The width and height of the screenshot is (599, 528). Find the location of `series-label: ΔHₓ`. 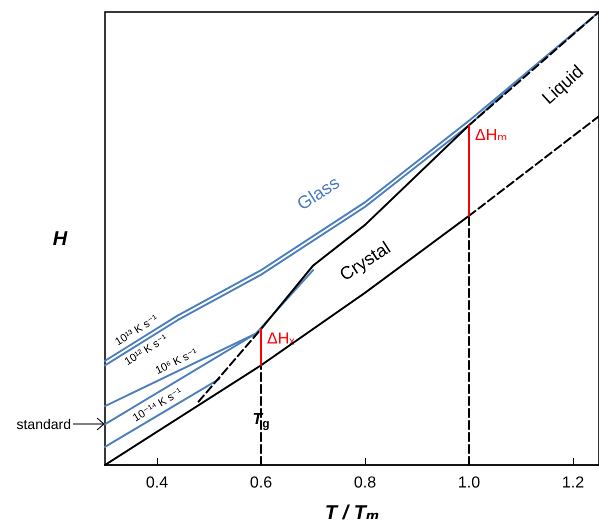

series-label: ΔHₓ is located at coordinates (281, 339).